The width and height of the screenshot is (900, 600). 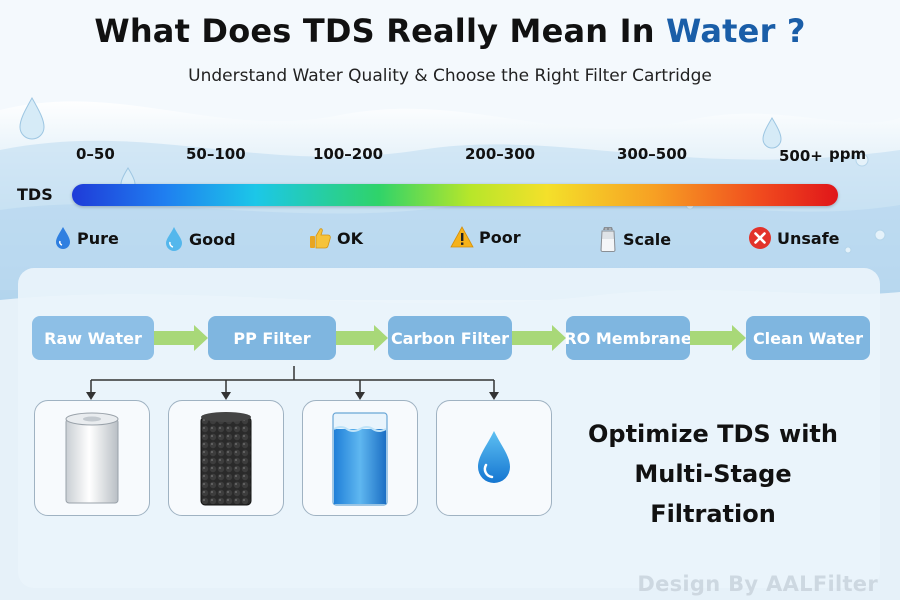 What do you see at coordinates (500, 154) in the screenshot?
I see `tds-range-label: 200–300` at bounding box center [500, 154].